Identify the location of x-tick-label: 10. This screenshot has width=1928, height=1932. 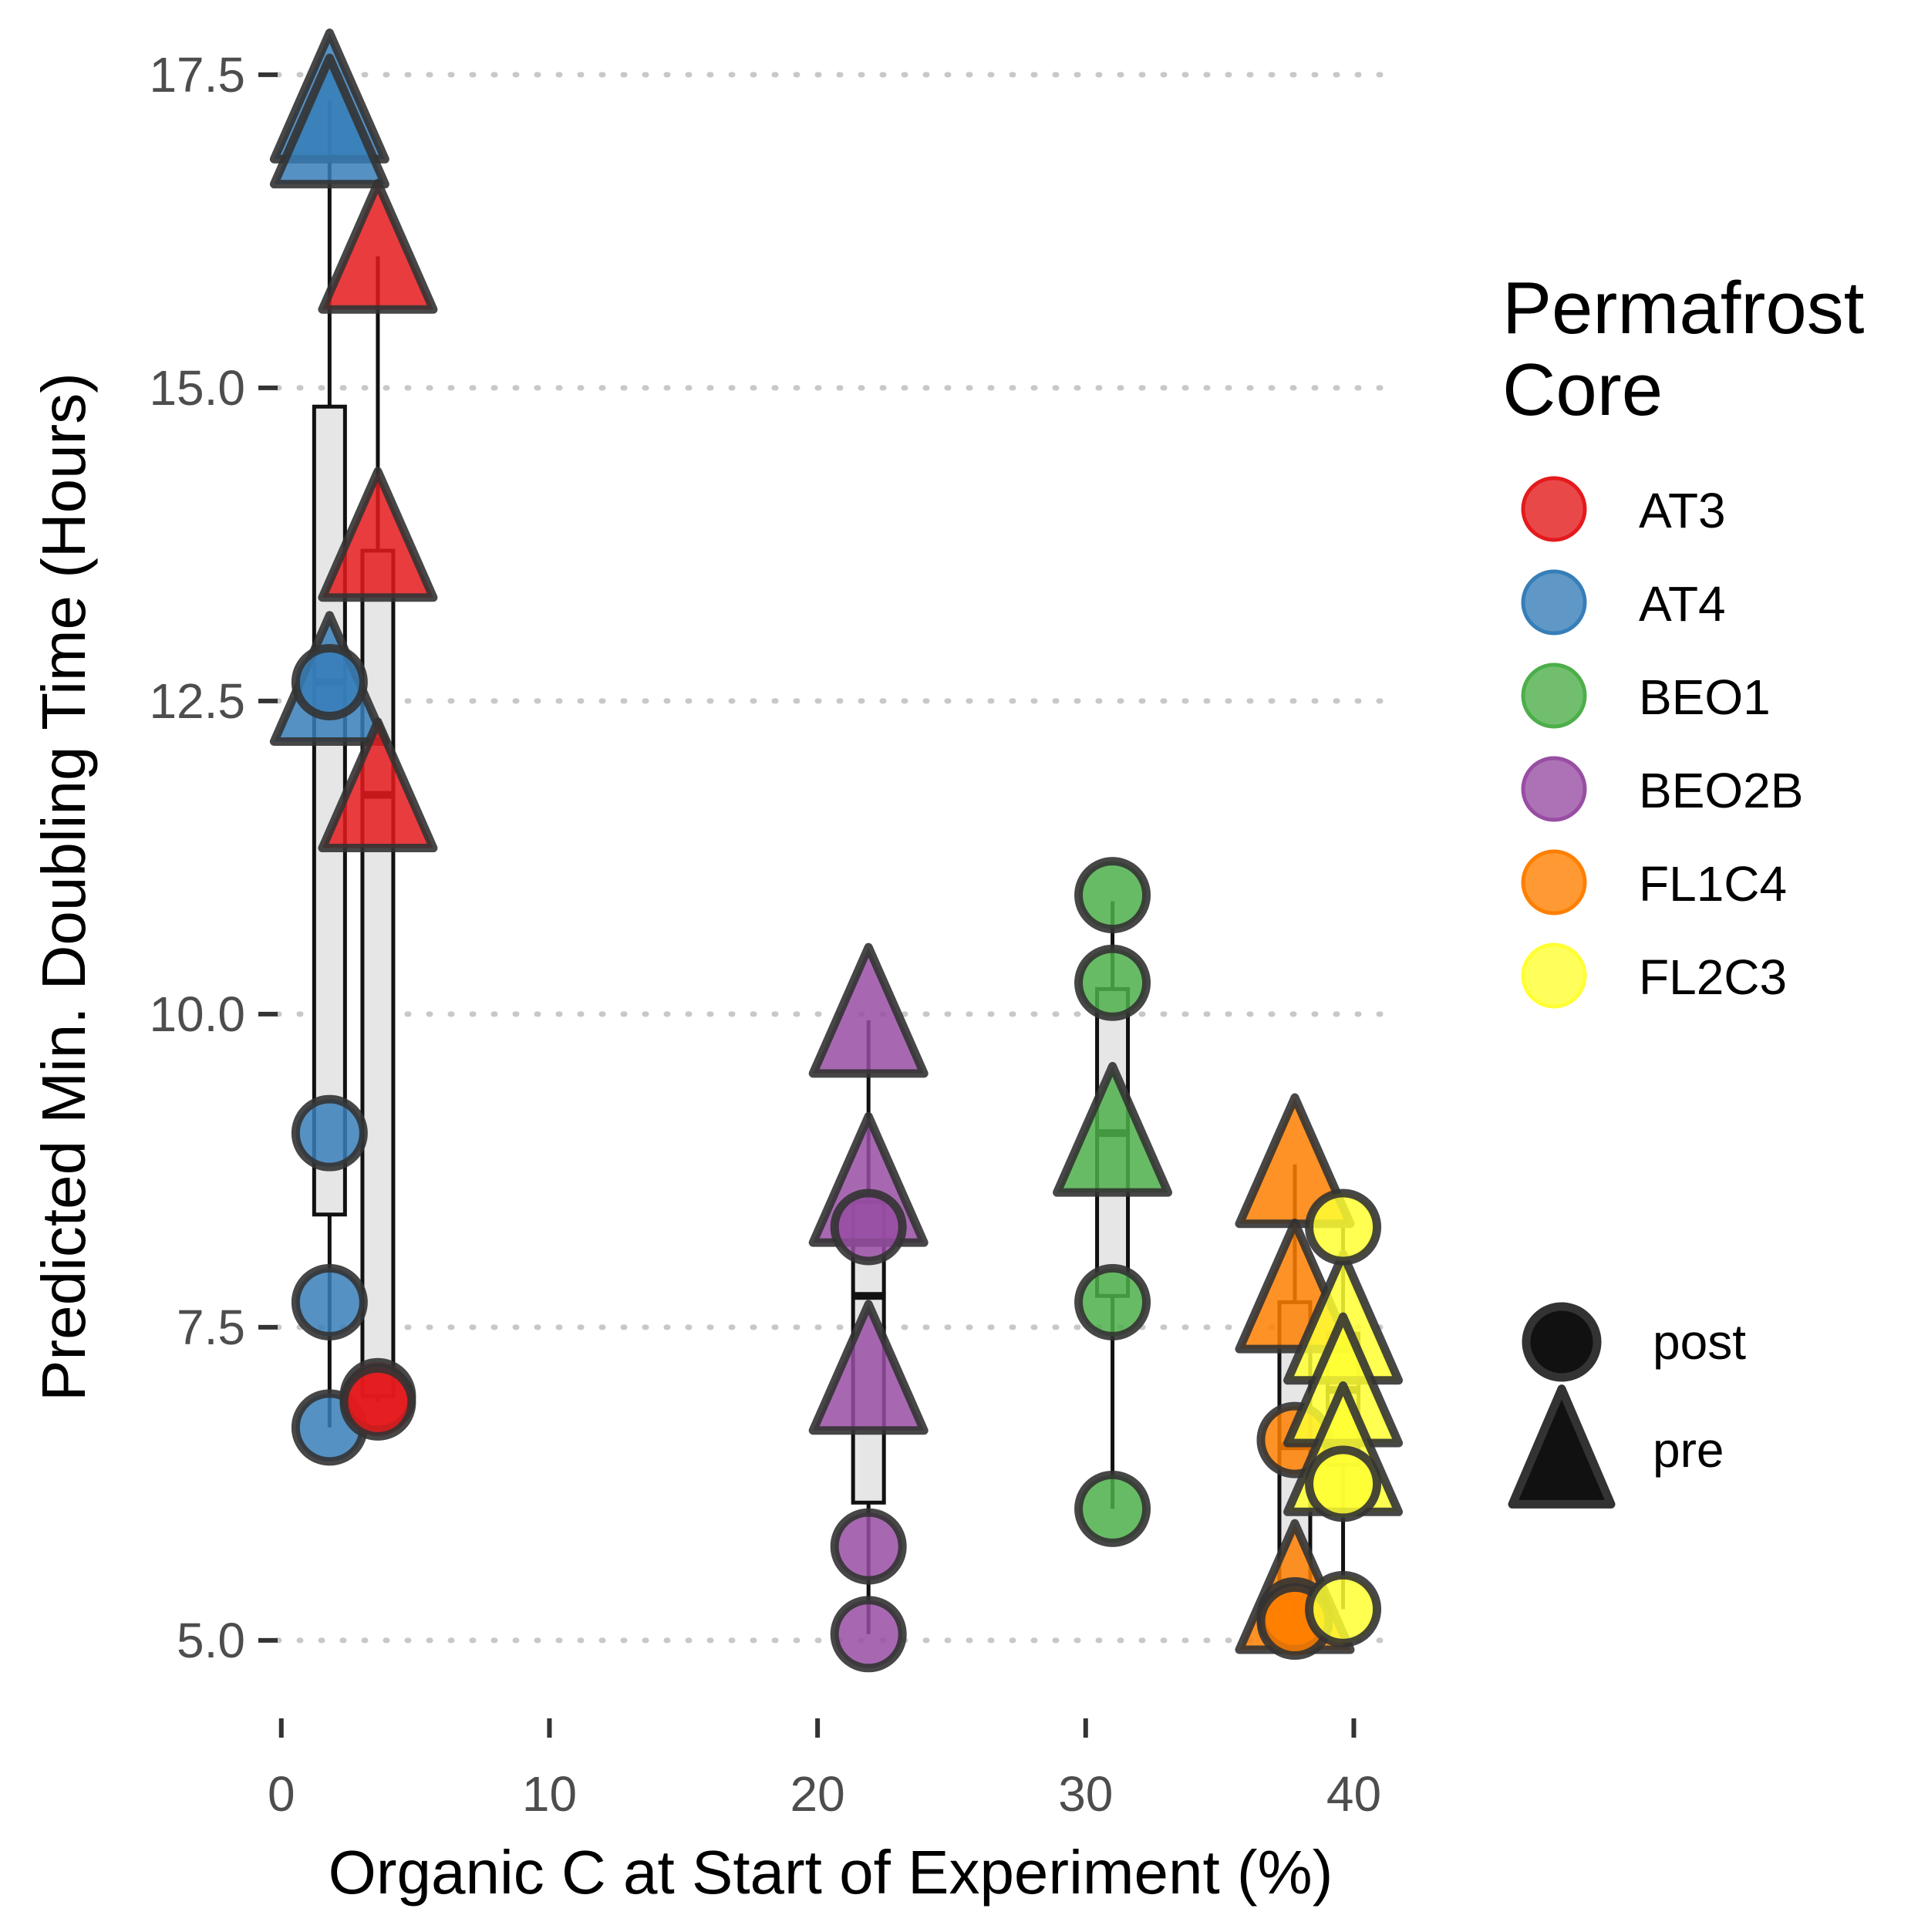
(549, 1794).